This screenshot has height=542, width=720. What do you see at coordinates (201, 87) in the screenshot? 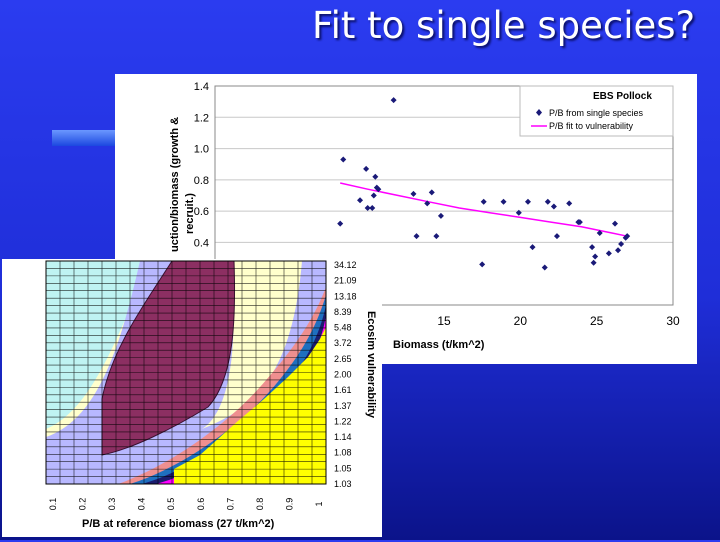
I see `y-tick-label: 1.4` at bounding box center [201, 87].